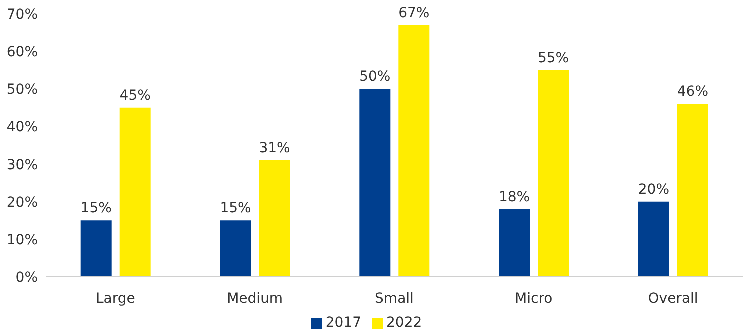 The width and height of the screenshot is (748, 331). Describe the element at coordinates (344, 323) in the screenshot. I see `legend-label: 2017` at that location.